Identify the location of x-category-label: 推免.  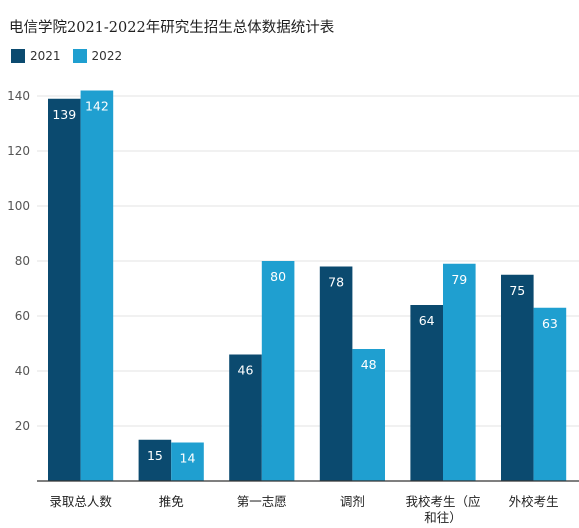
(171, 501).